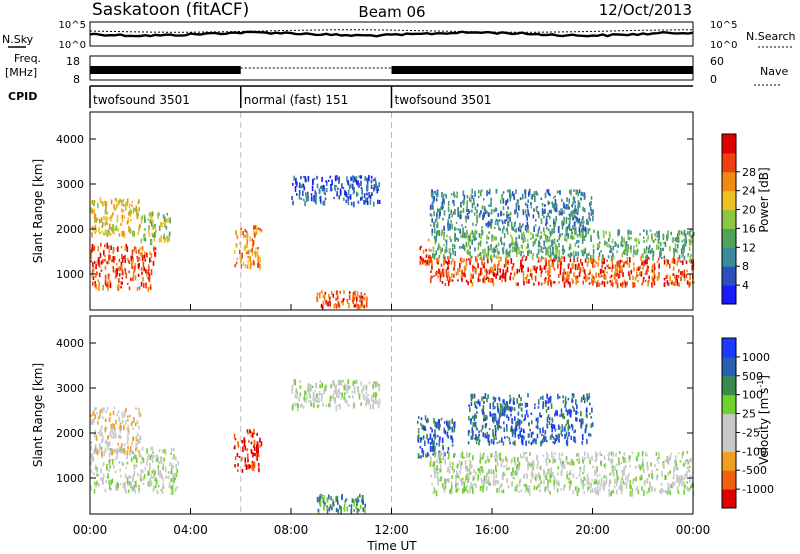  Describe the element at coordinates (90, 530) in the screenshot. I see `time-tick-label-0: 00:00` at that location.